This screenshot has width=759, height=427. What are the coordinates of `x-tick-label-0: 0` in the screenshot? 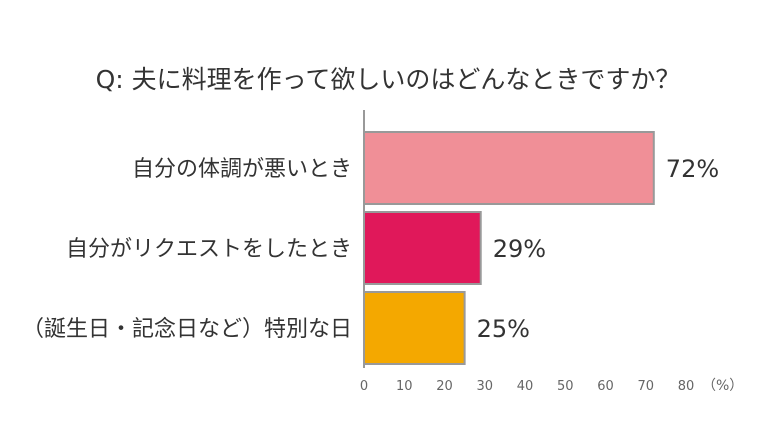 It's located at (364, 386).